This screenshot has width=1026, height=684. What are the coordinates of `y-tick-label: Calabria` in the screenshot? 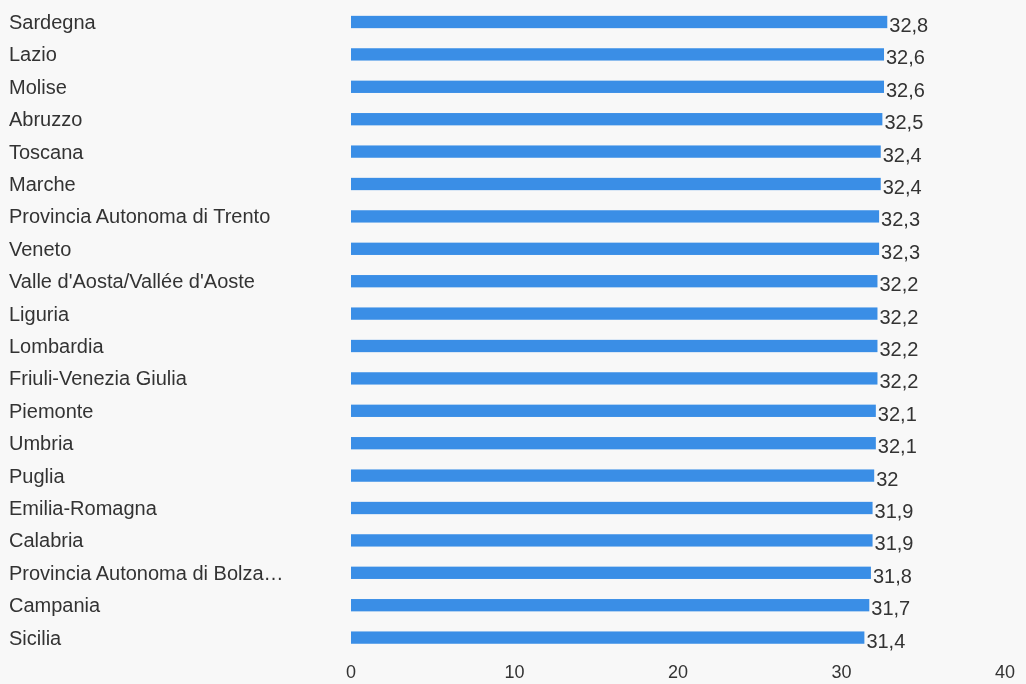 It's located at (47, 540).